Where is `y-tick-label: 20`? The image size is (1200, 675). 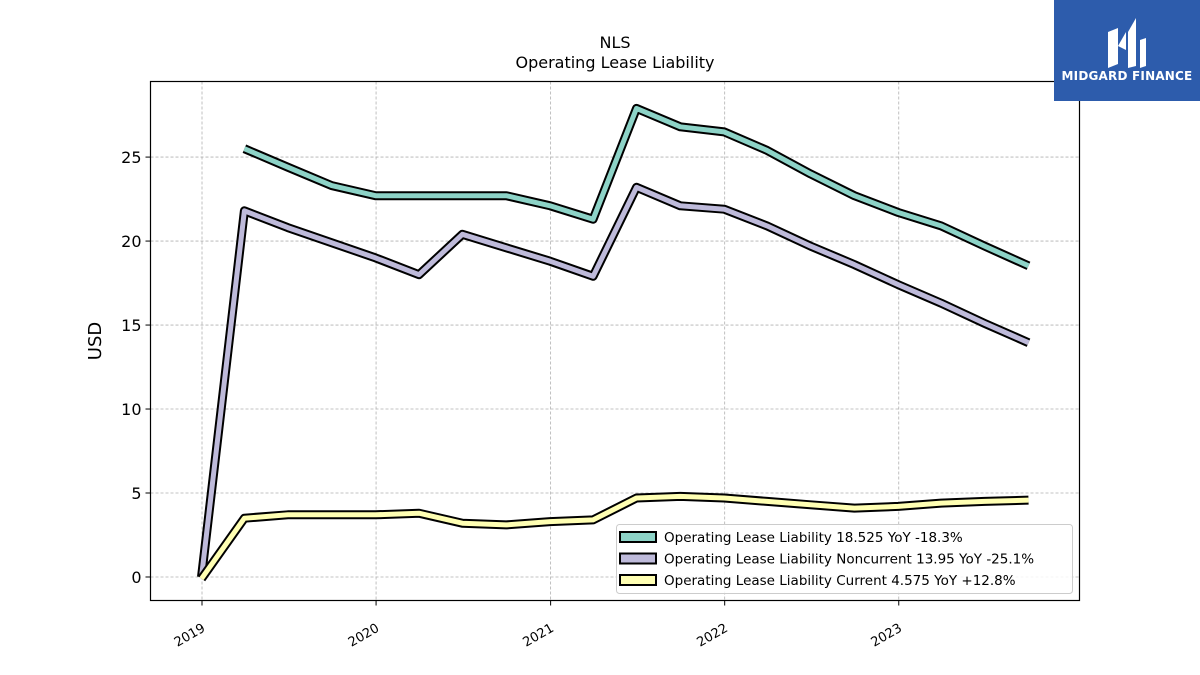 y-tick-label: 20 is located at coordinates (131, 241).